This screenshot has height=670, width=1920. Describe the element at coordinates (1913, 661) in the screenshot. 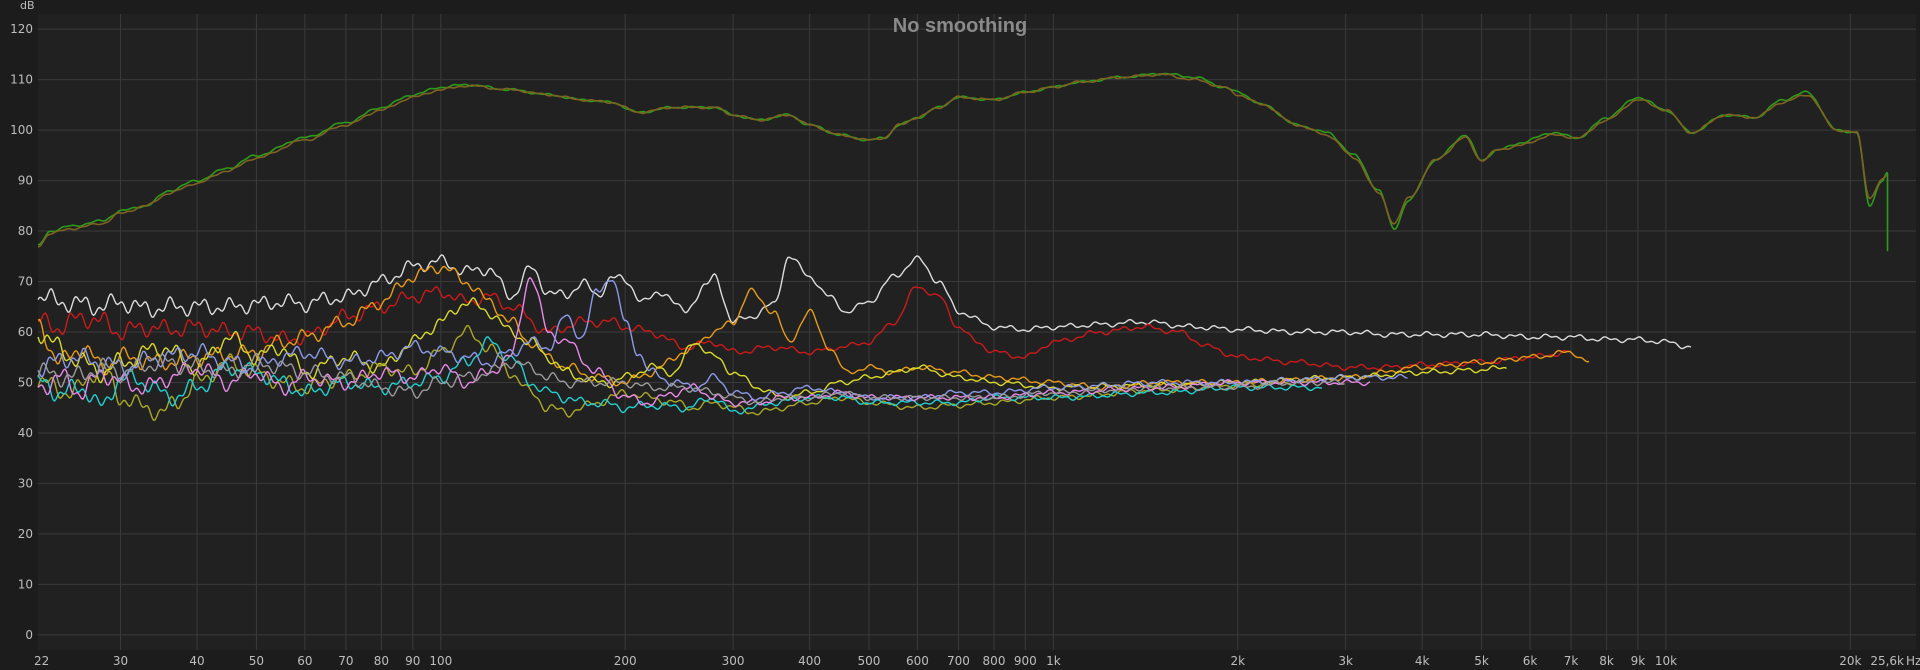

I see `x-axis-unit-label: Hz` at that location.